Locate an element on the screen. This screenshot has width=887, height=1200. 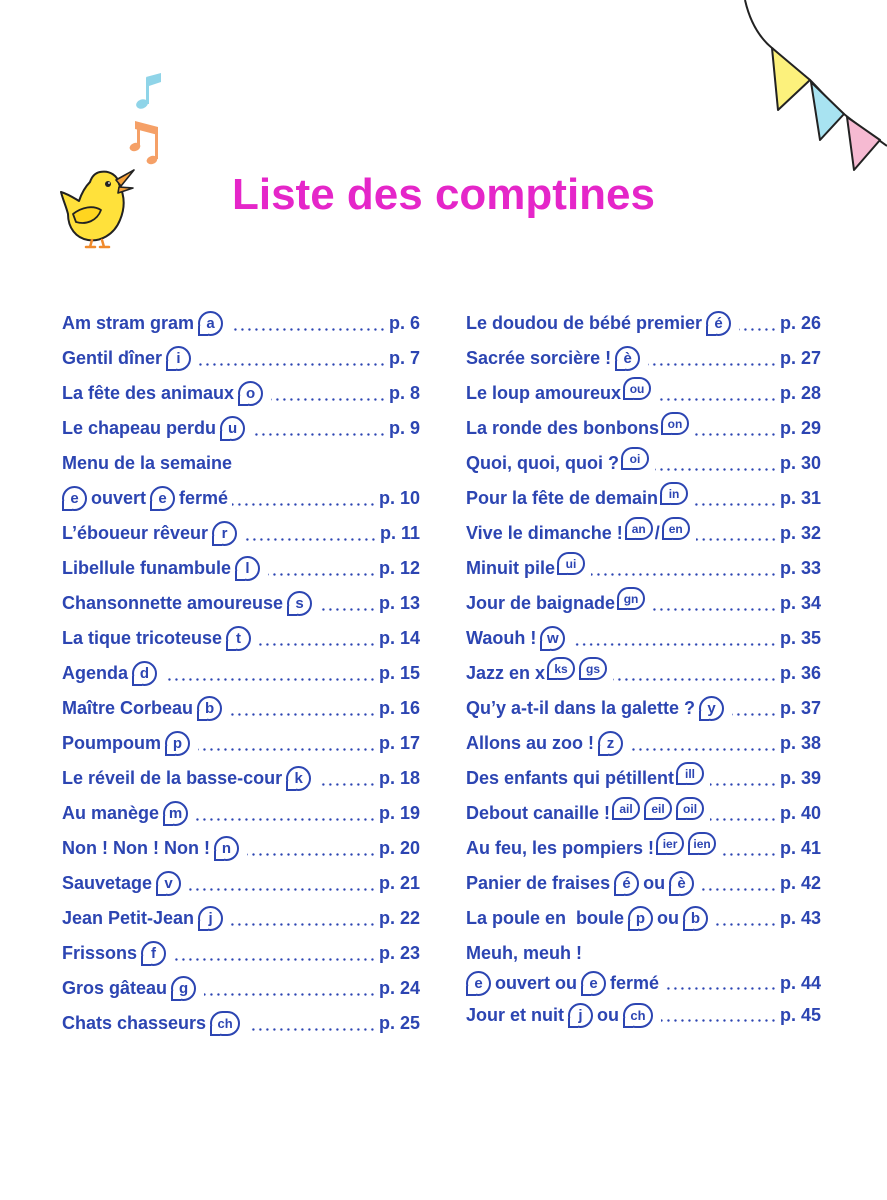
page-number: p. 41 is located at coordinates (800, 848).